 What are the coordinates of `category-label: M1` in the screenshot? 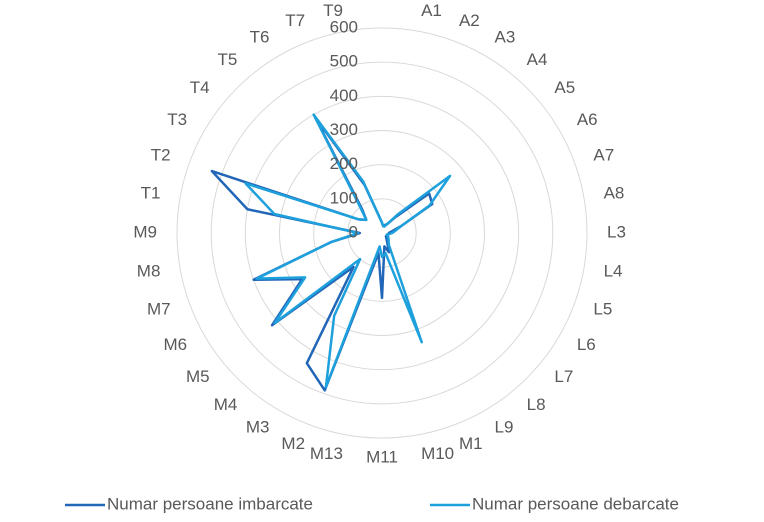 It's located at (471, 443).